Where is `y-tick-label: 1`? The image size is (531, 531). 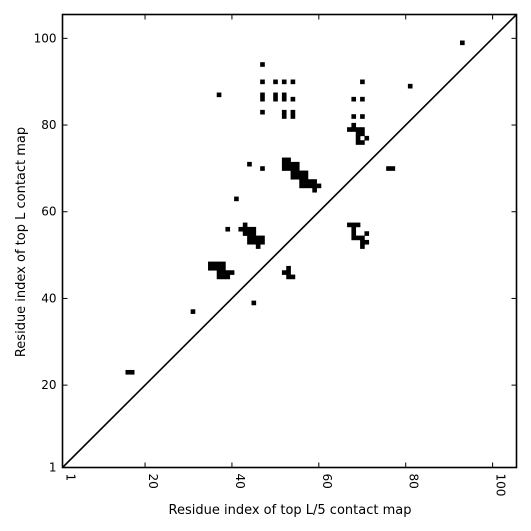
y-tick-label: 1 is located at coordinates (53, 468).